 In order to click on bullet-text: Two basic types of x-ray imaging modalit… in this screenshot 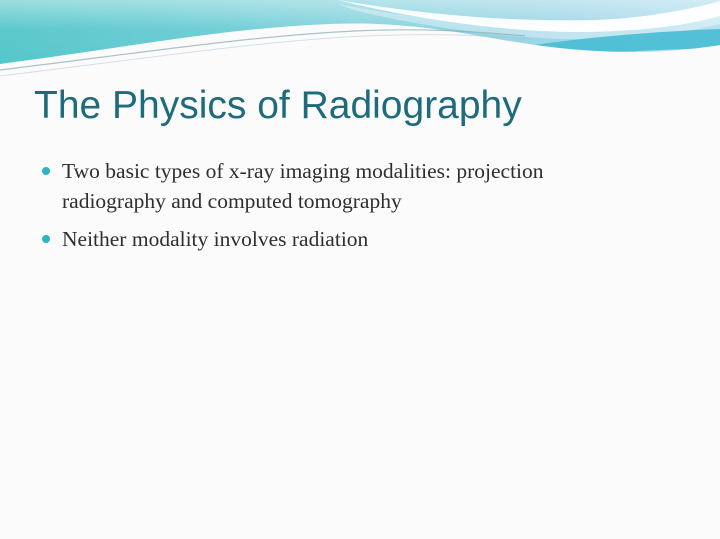, I will do `click(303, 186)`.